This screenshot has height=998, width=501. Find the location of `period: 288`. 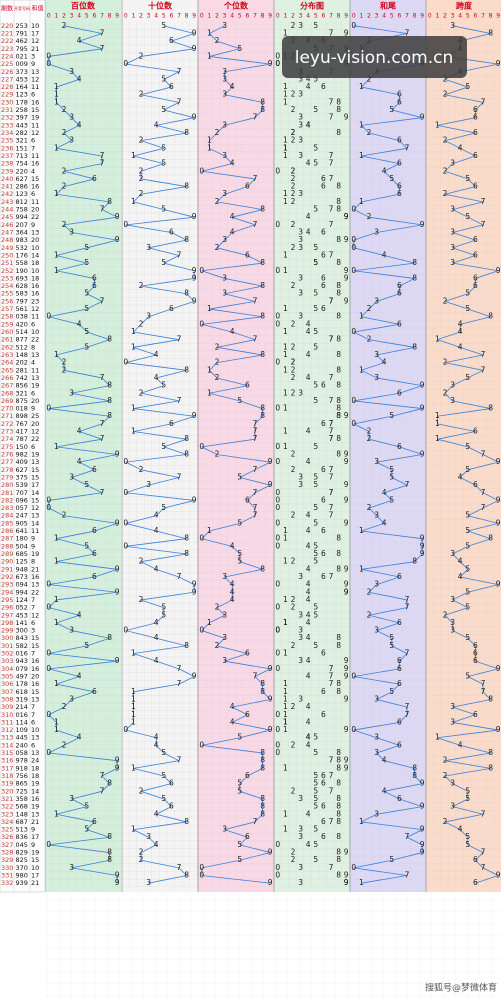

period: 288 is located at coordinates (7, 546).